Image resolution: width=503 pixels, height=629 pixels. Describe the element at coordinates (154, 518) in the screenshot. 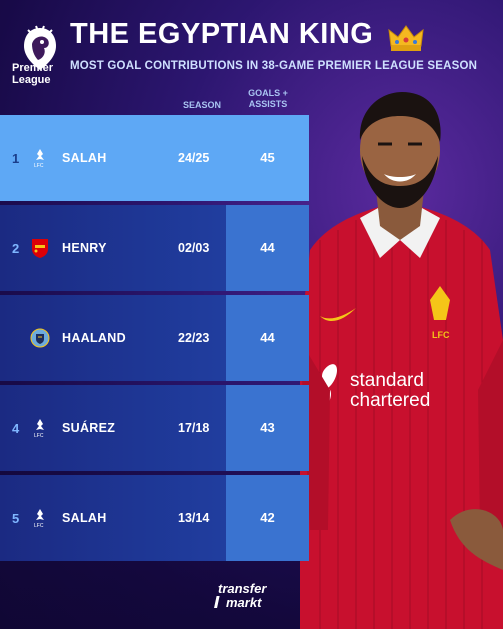

I see `table-row: 5 LFC SALAH 13/14 42` at that location.